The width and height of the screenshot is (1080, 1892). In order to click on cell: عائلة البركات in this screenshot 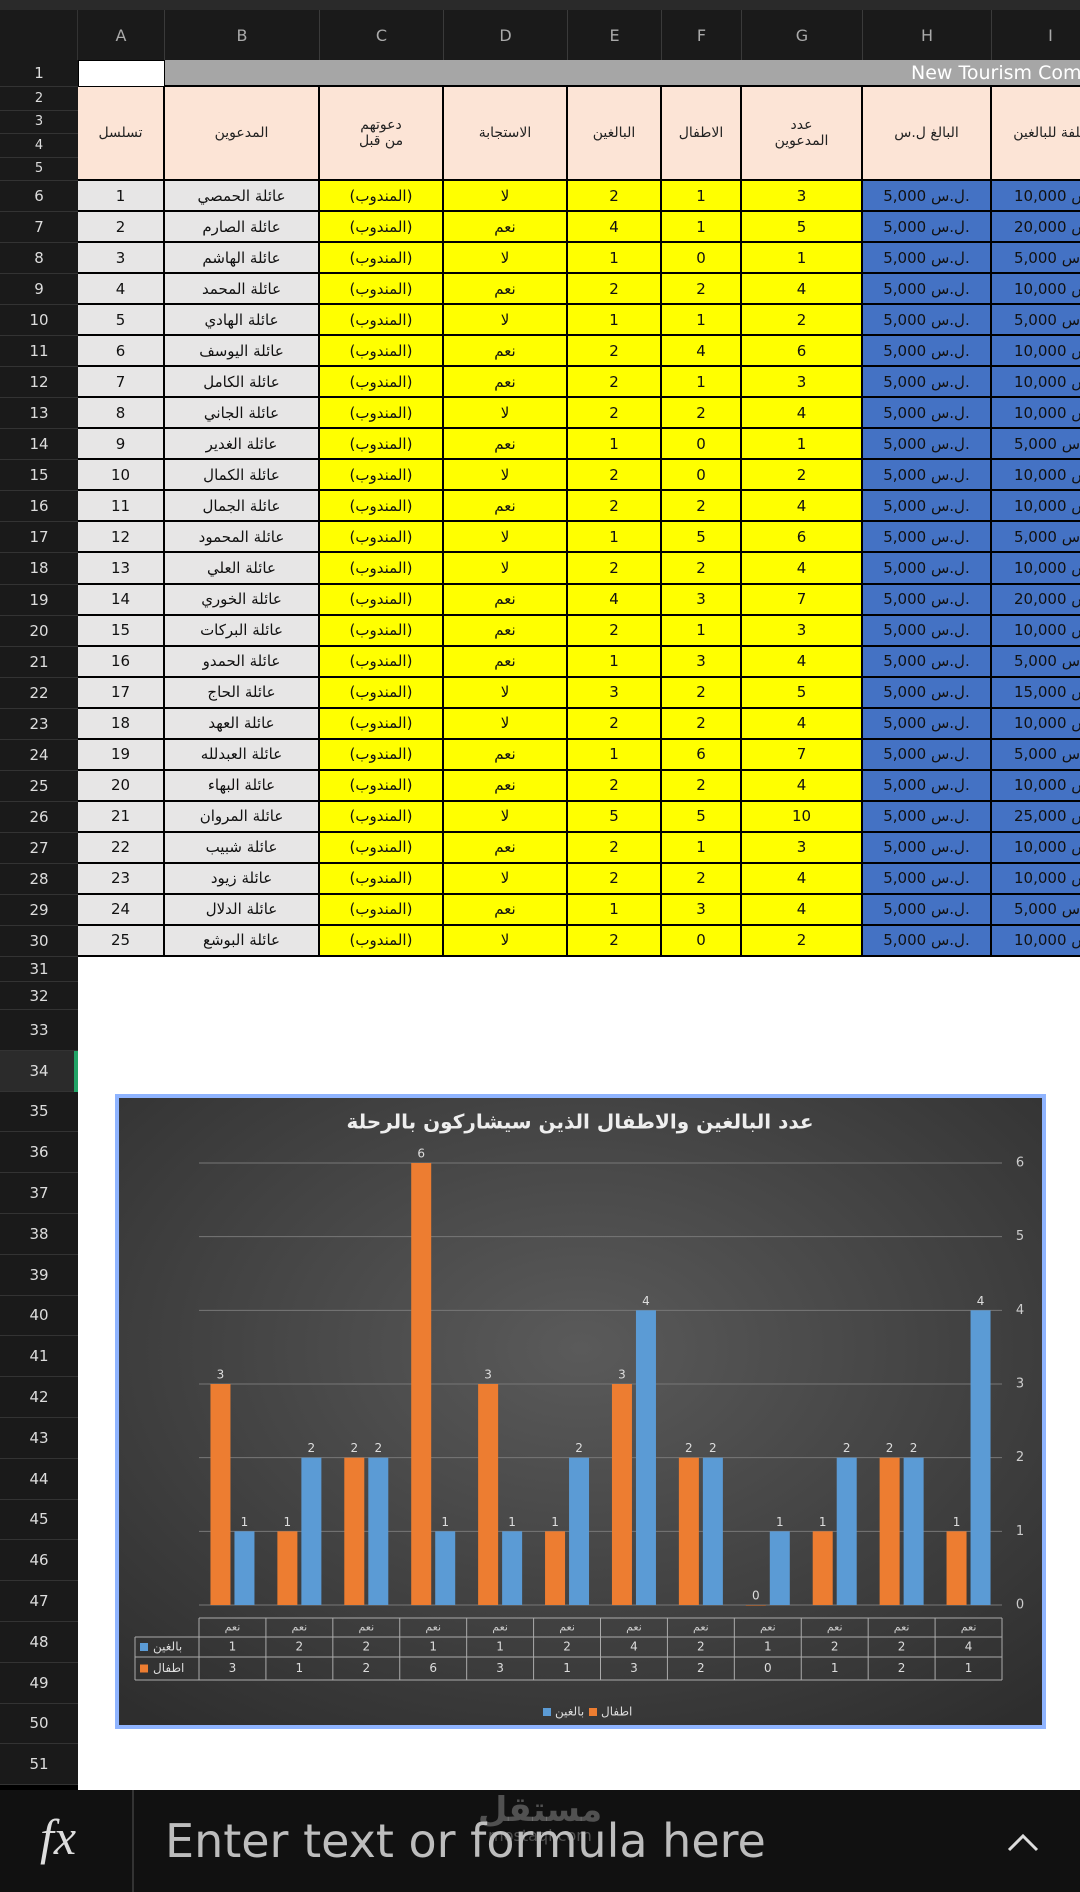, I will do `click(242, 631)`.